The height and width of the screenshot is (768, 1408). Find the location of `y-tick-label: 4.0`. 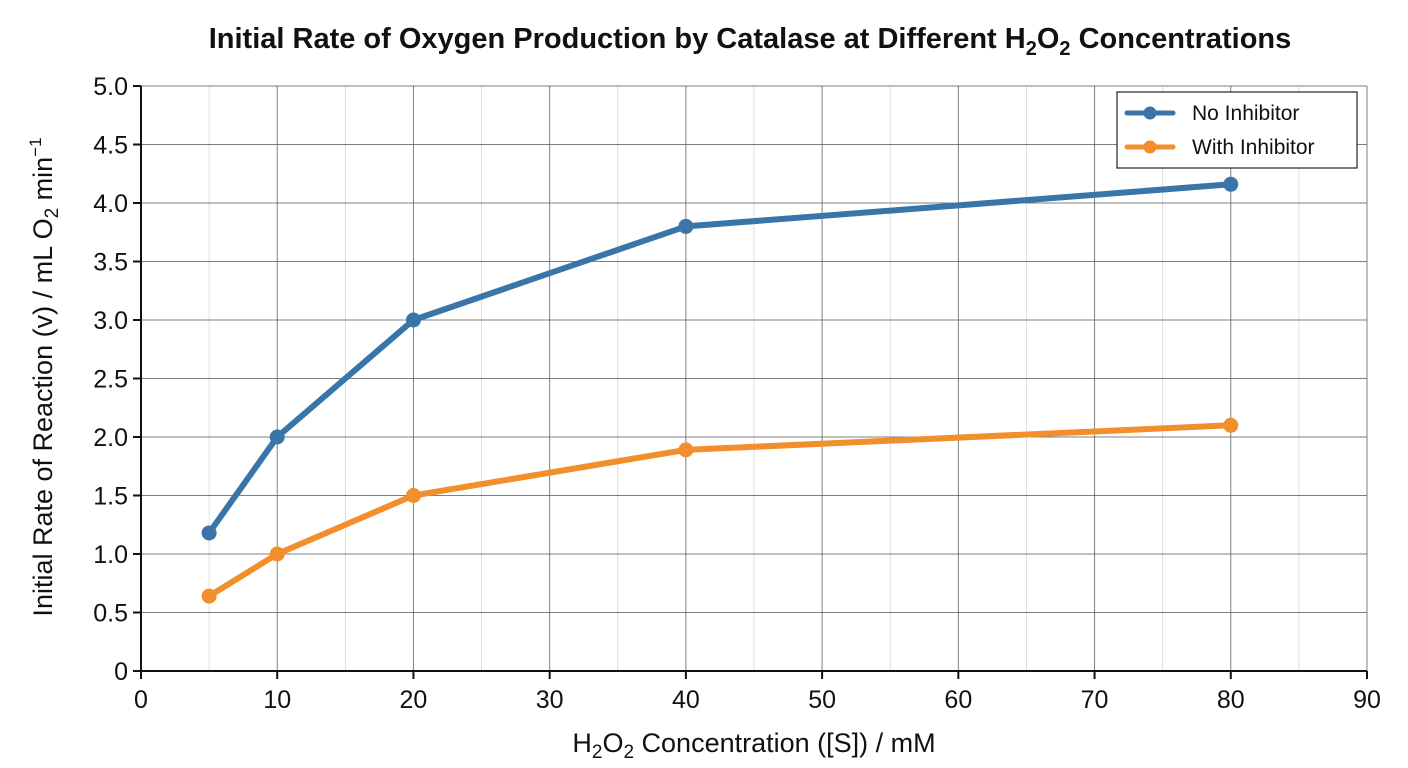

y-tick-label: 4.0 is located at coordinates (110, 204).